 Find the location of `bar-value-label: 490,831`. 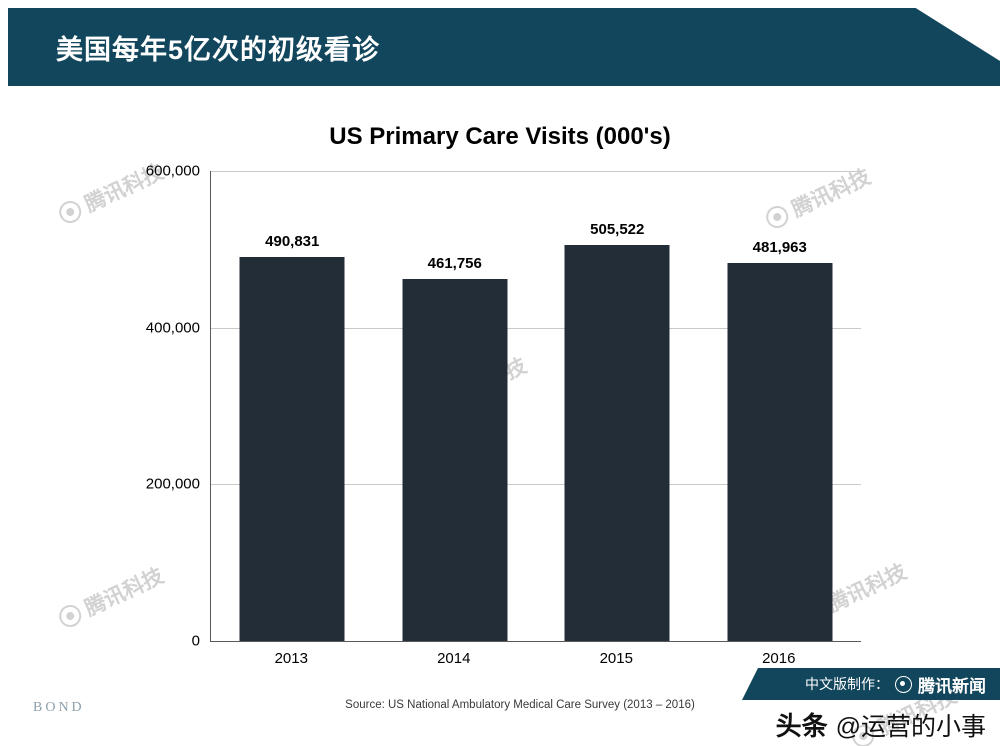

bar-value-label: 490,831 is located at coordinates (292, 241).